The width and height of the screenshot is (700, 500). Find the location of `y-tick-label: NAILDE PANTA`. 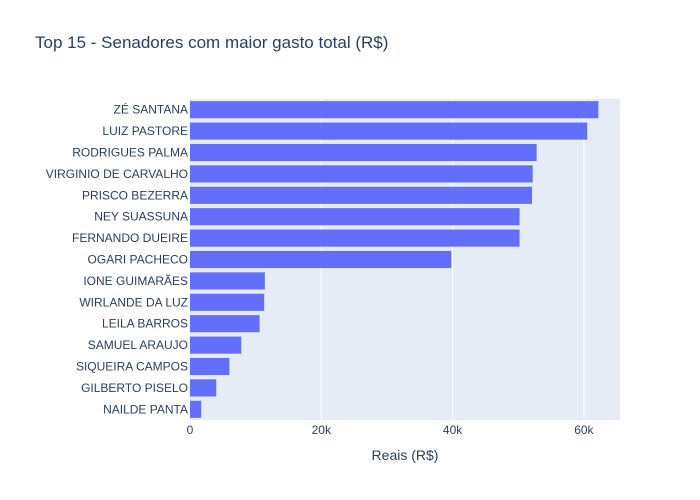

y-tick-label: NAILDE PANTA is located at coordinates (145, 409).